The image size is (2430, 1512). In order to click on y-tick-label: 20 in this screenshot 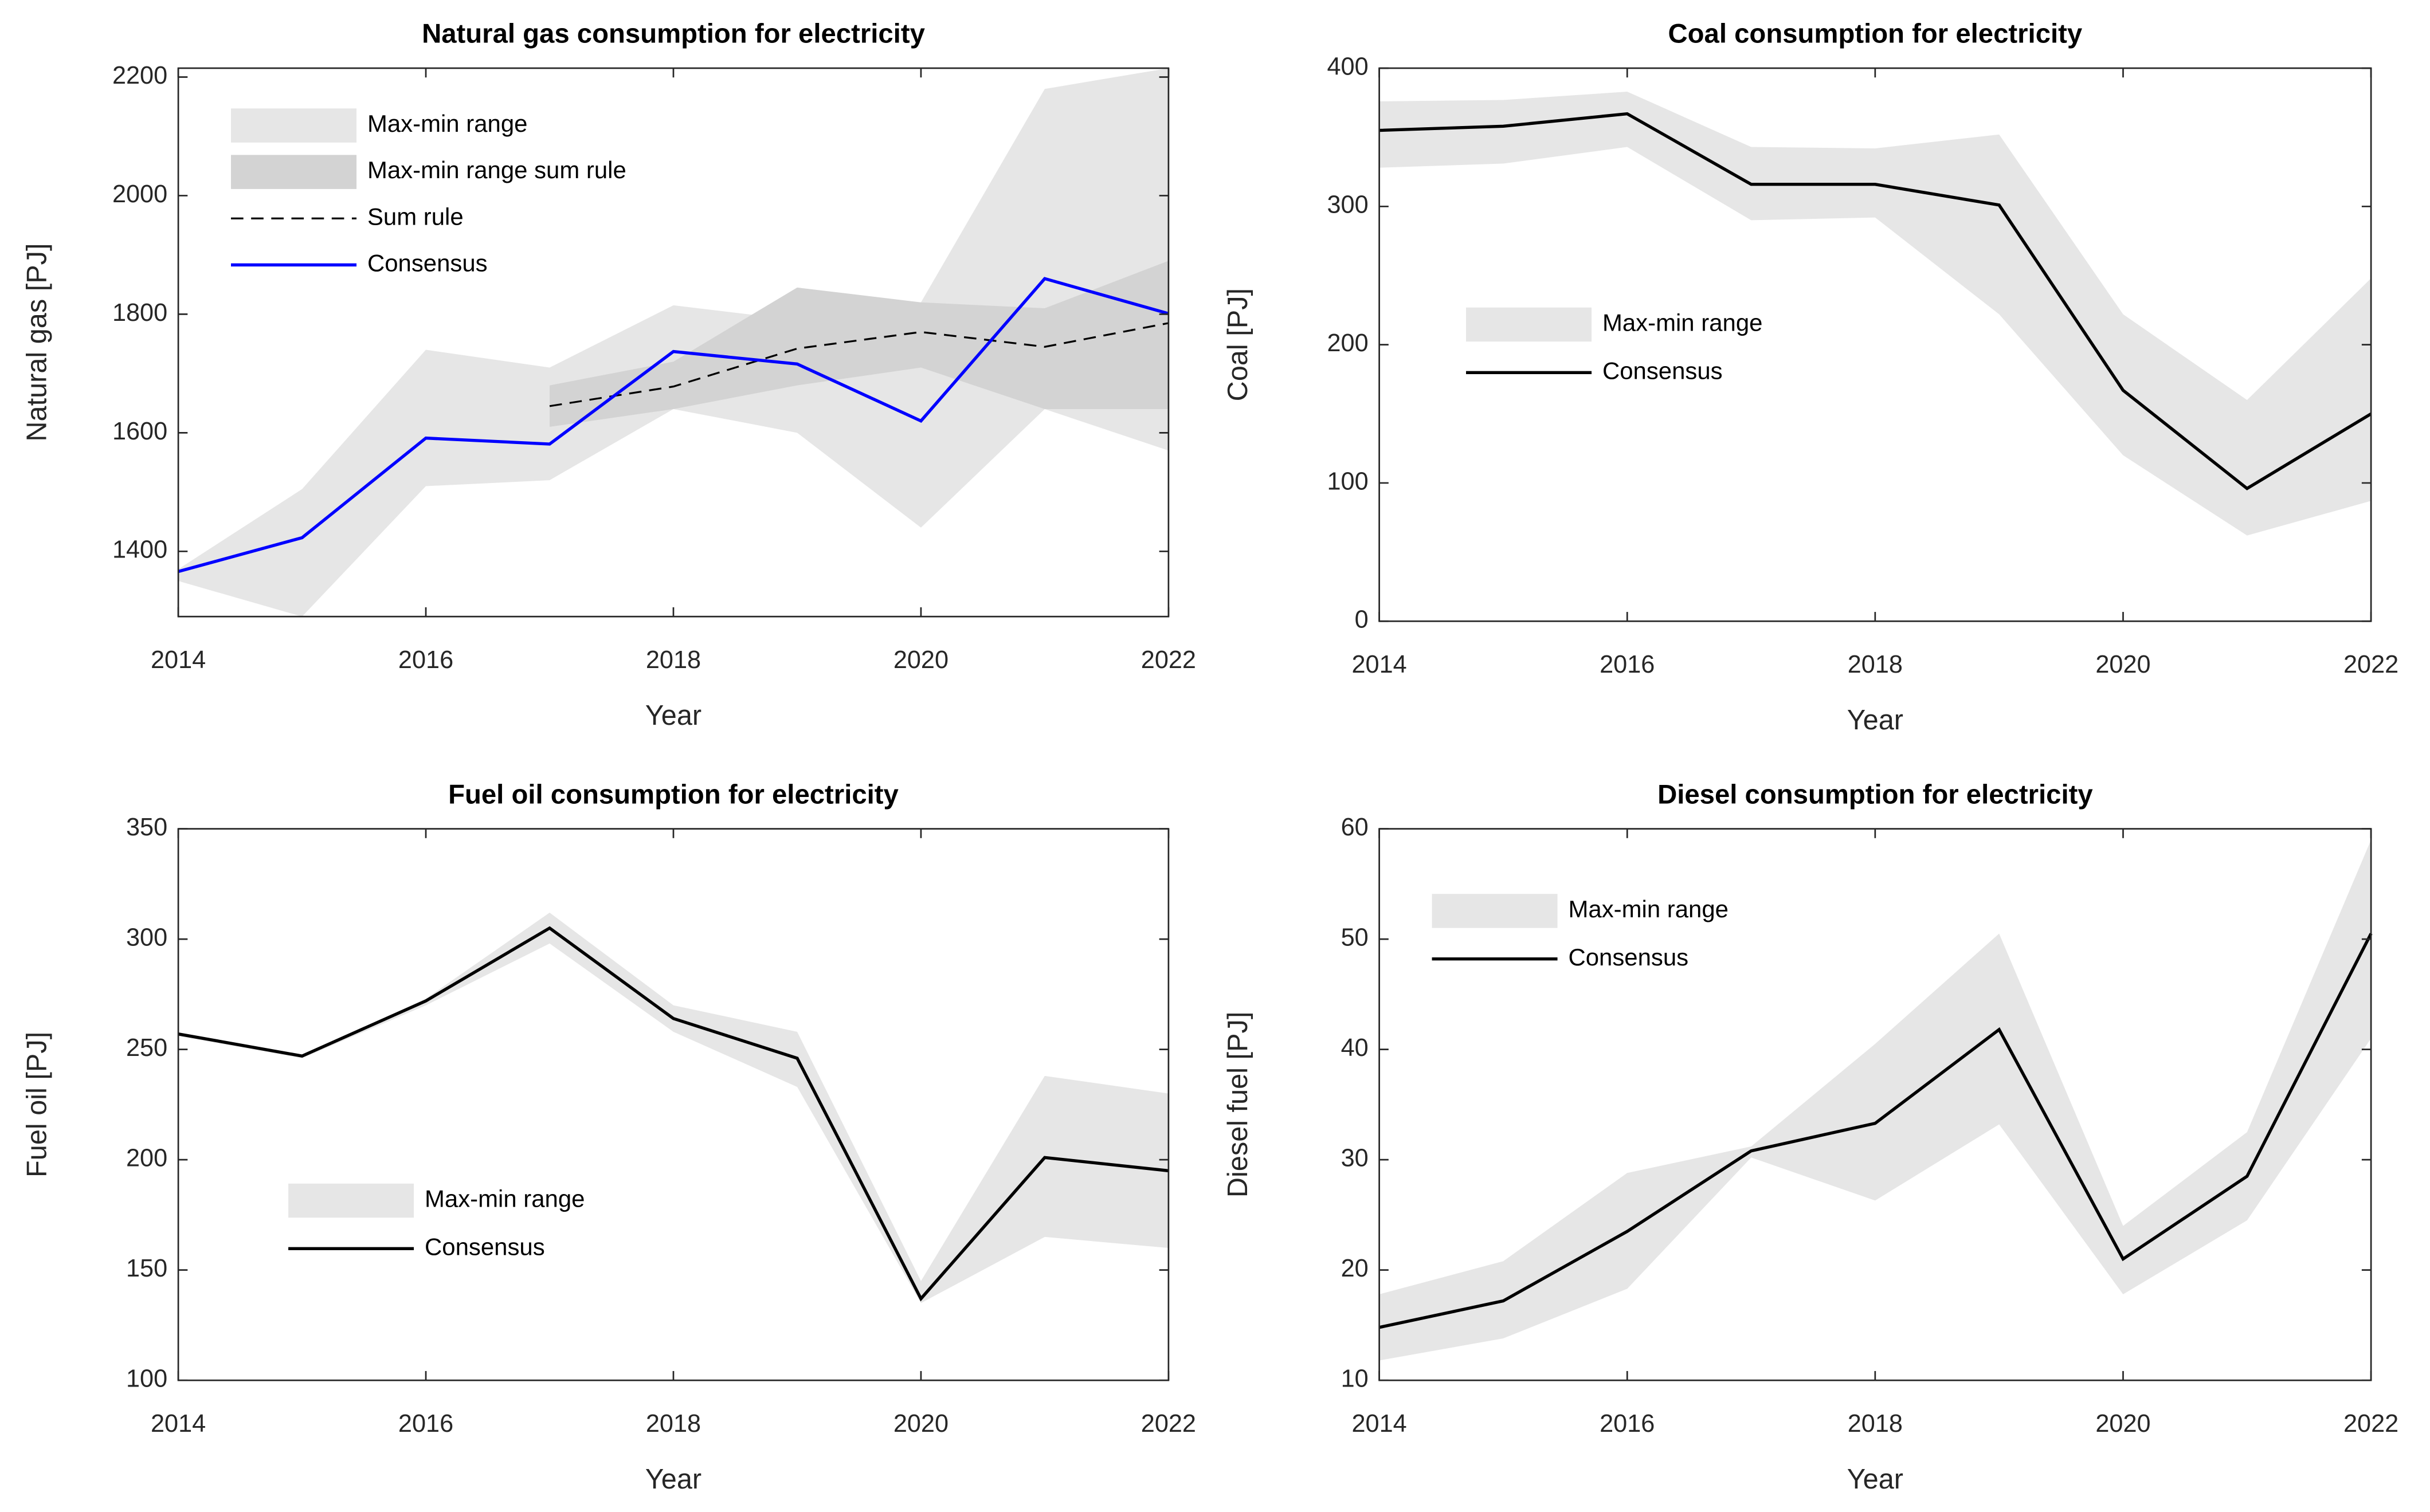, I will do `click(1355, 1268)`.